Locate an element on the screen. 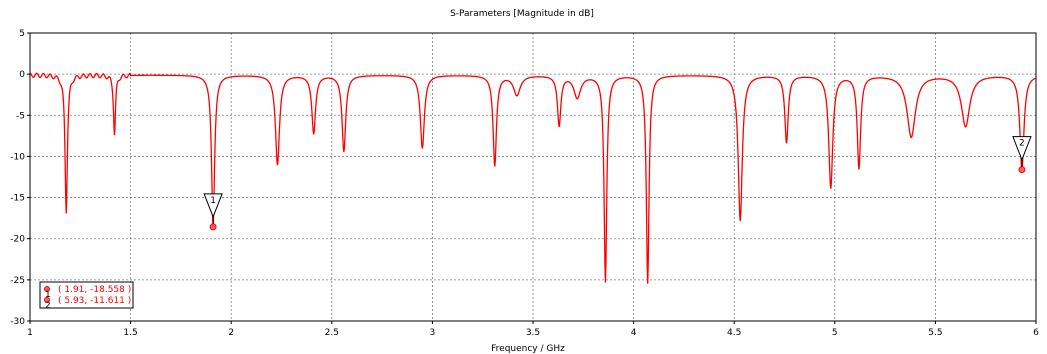 The height and width of the screenshot is (354, 1047). marker-legend: ( 1.91, -18.558 ) 1 ( 5.93, -11.611 ) 2 is located at coordinates (86, 296).